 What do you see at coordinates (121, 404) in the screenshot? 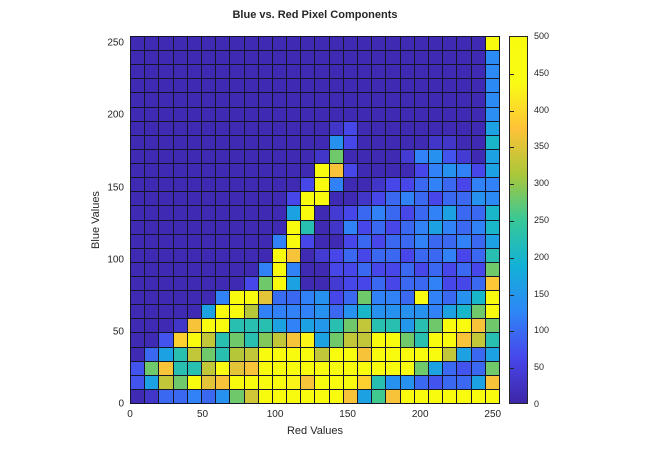
I see `y-tick-label: 0` at bounding box center [121, 404].